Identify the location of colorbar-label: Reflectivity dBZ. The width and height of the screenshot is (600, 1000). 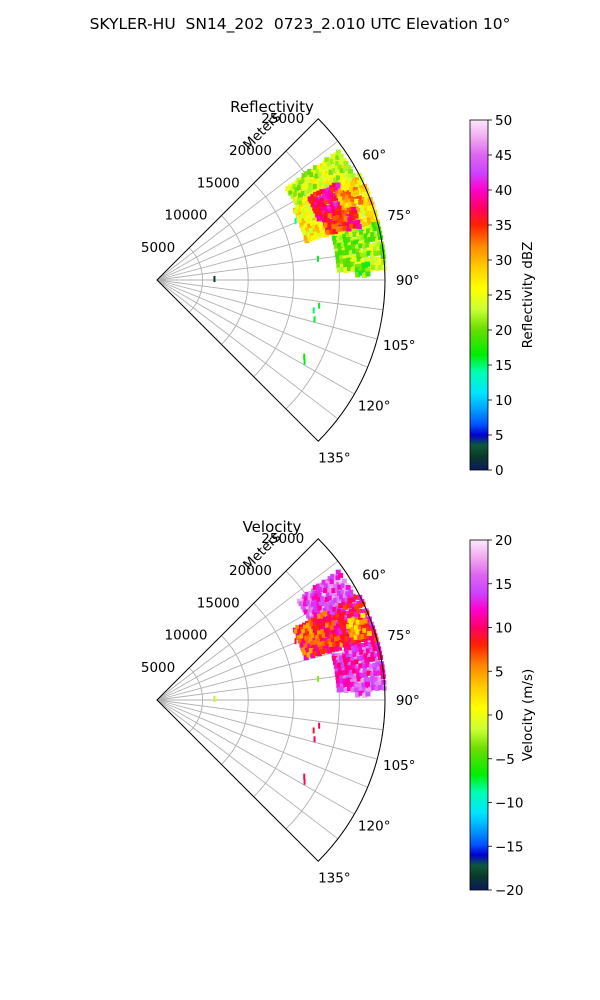
(528, 295).